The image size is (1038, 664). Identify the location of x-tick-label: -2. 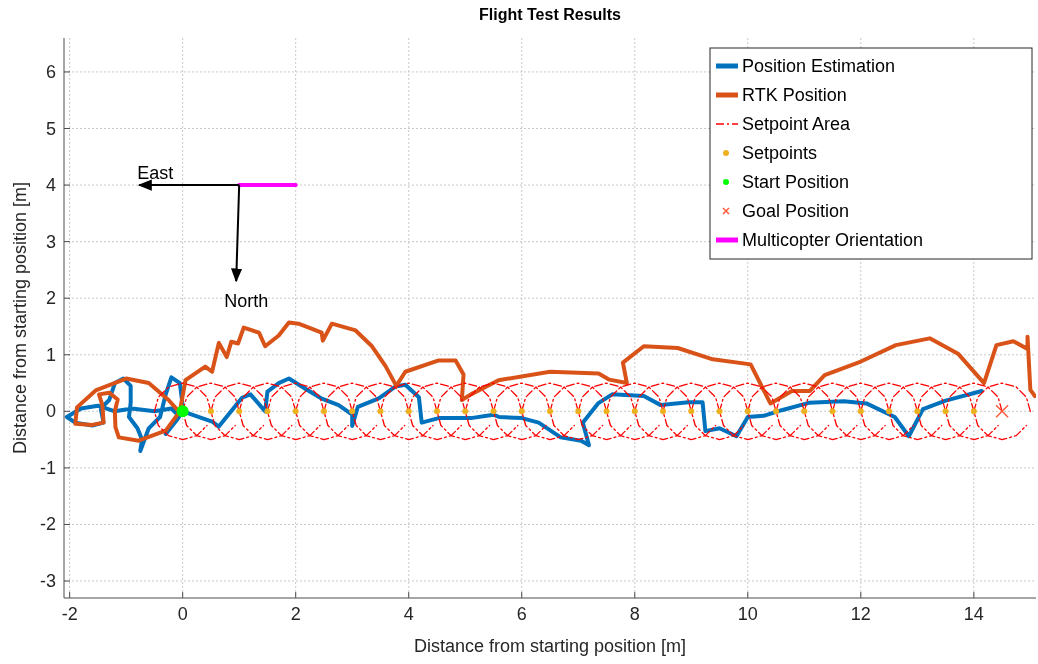
(69, 614).